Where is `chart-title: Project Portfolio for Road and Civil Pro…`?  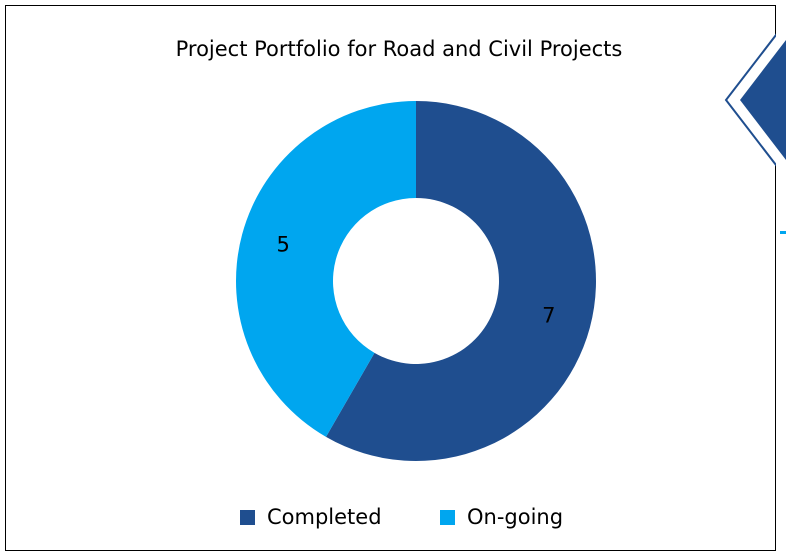
chart-title: Project Portfolio for Road and Civil Pro… is located at coordinates (399, 49).